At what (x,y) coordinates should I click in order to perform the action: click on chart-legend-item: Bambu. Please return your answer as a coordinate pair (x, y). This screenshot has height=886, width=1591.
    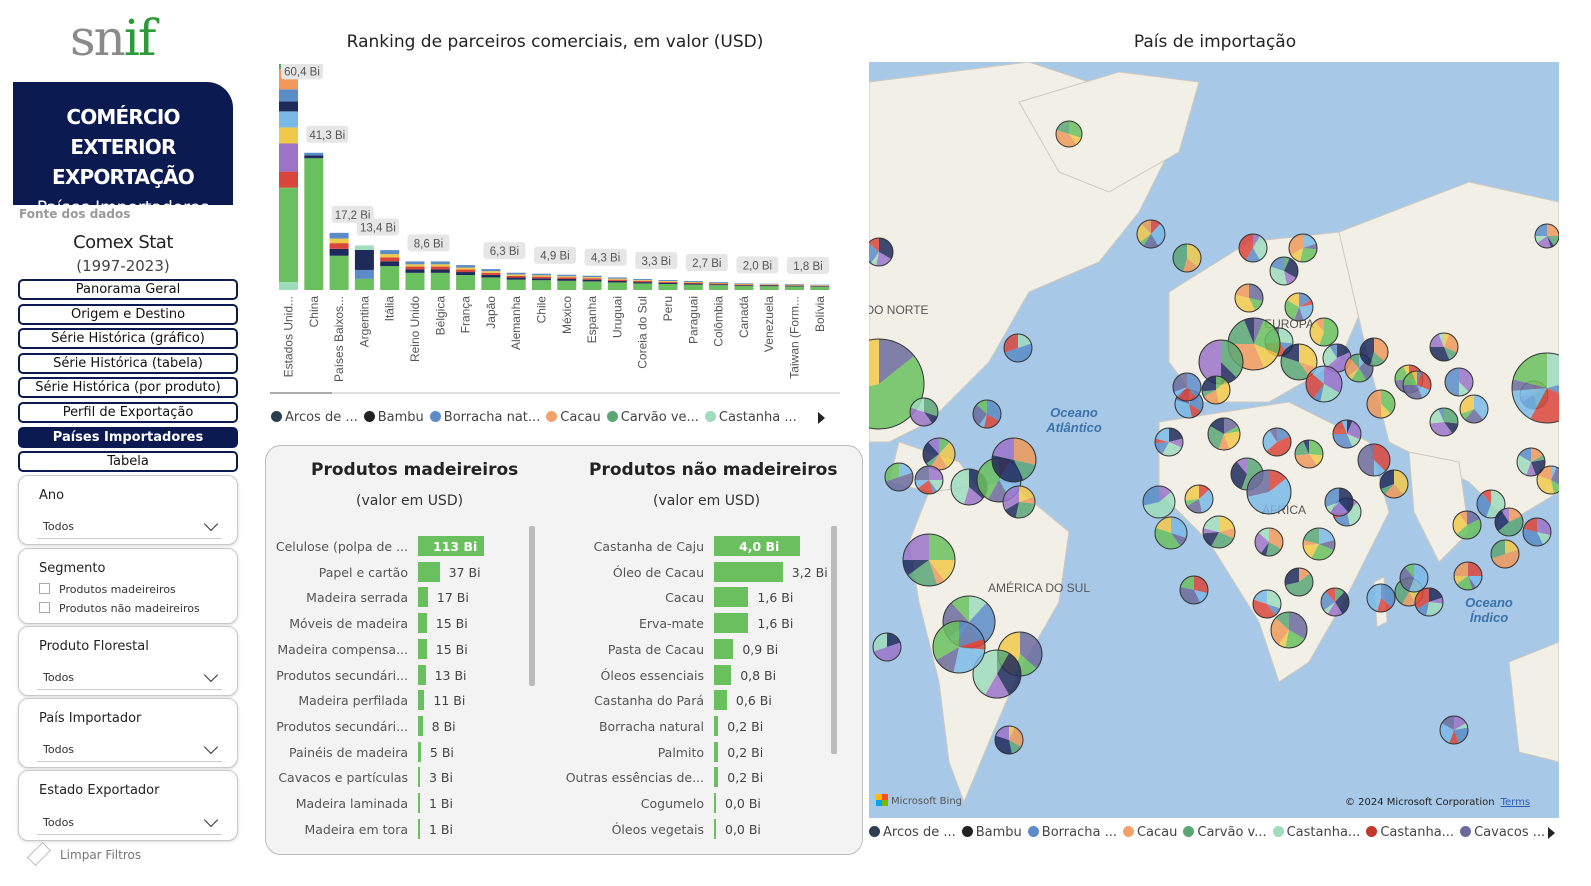
    Looking at the image, I should click on (393, 417).